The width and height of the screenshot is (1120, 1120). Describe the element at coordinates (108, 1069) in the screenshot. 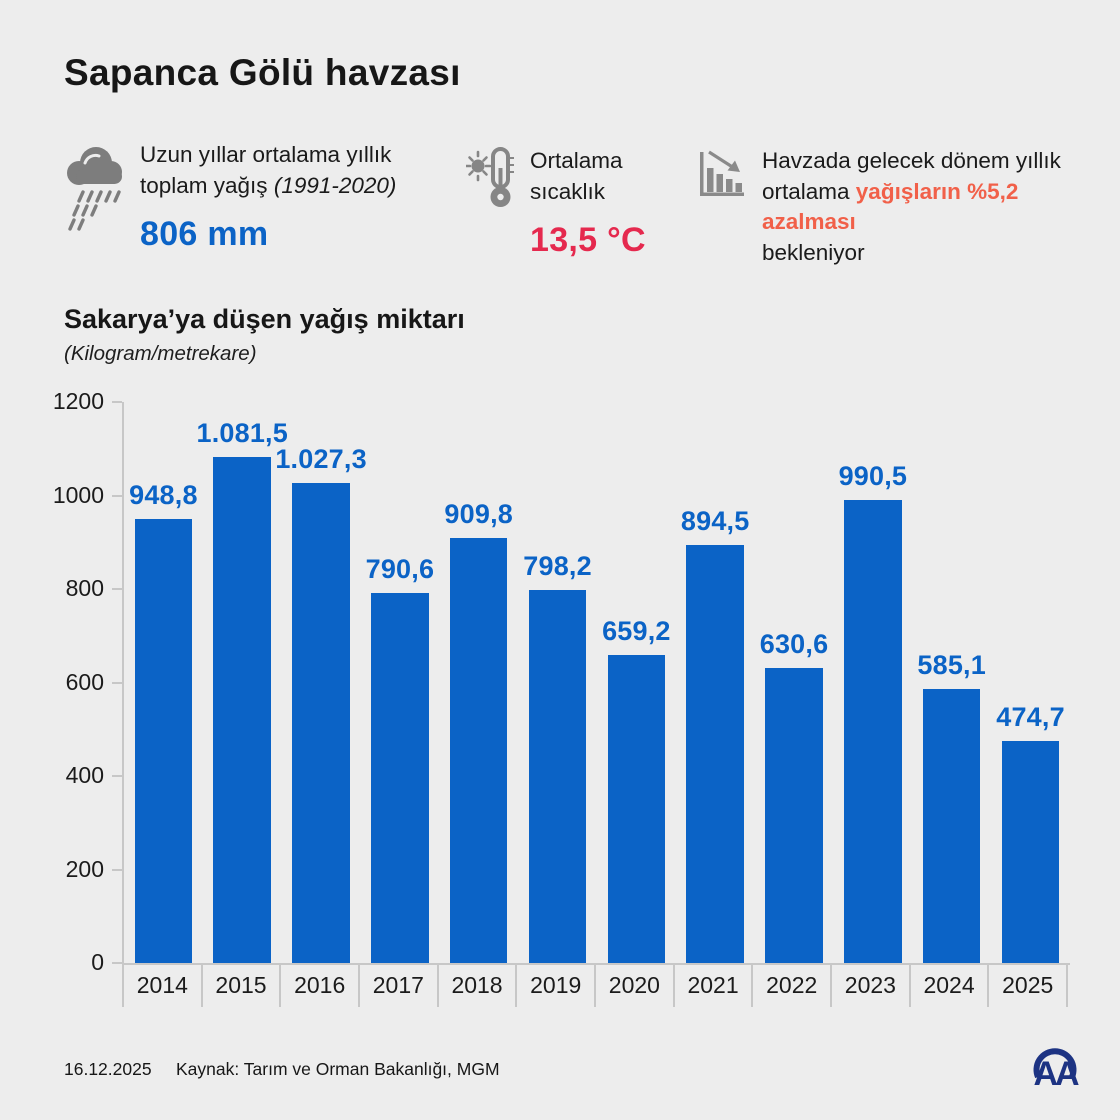

I see `footer-date: 16.12.2025` at that location.